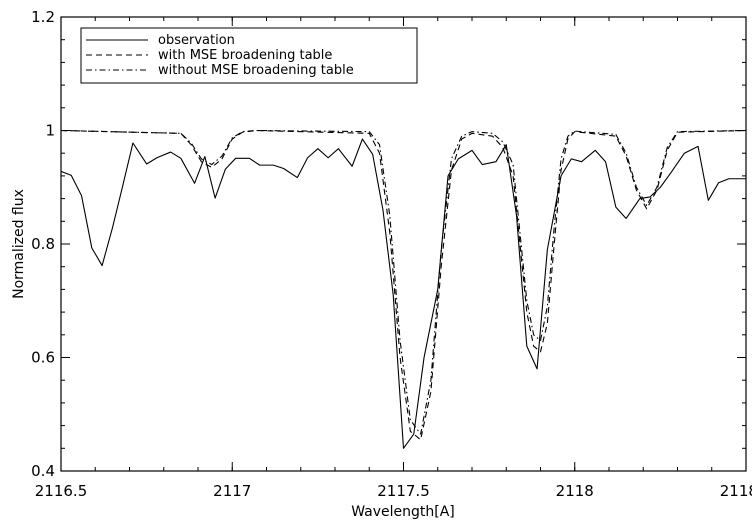  I want to click on x-tick-label: 2117.5, so click(403, 491).